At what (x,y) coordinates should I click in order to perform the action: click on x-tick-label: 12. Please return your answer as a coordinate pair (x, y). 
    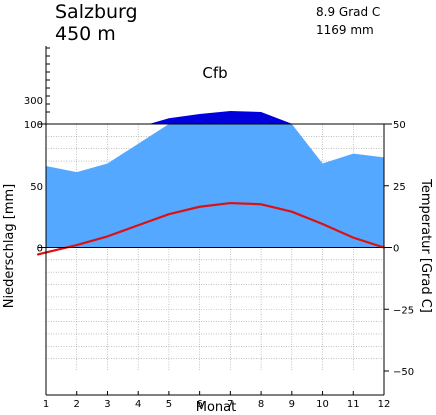
    Looking at the image, I should click on (384, 404).